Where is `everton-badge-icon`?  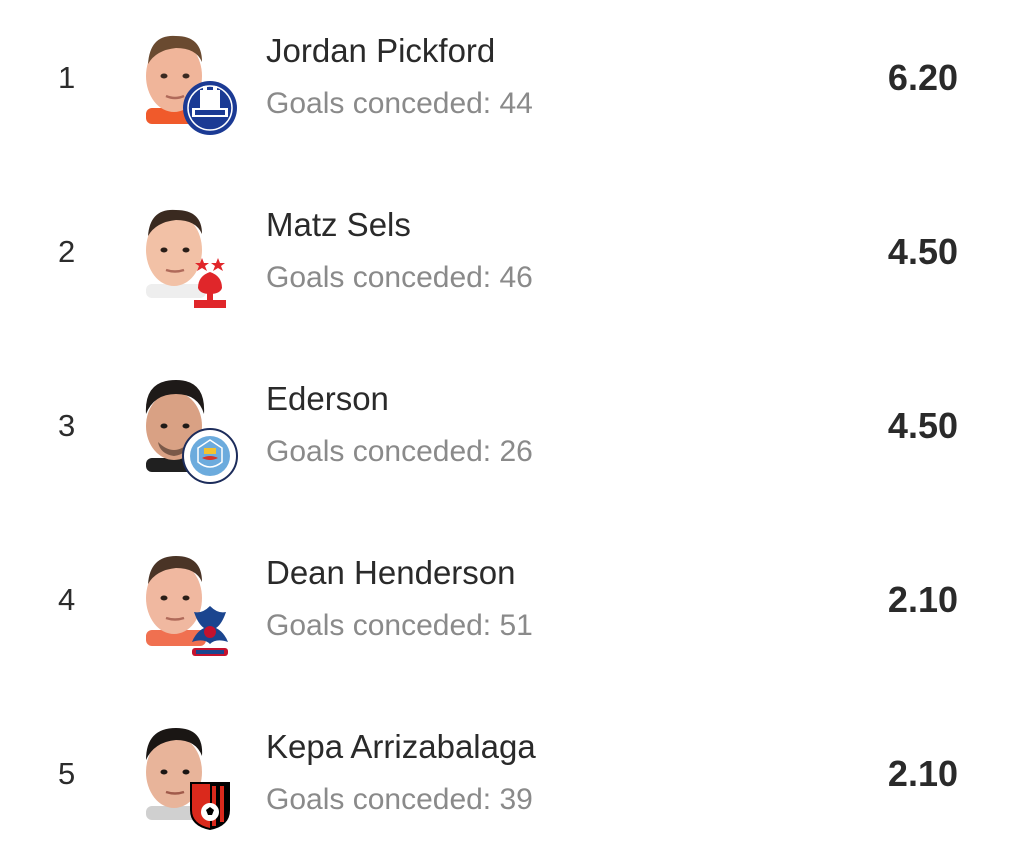 everton-badge-icon is located at coordinates (210, 108).